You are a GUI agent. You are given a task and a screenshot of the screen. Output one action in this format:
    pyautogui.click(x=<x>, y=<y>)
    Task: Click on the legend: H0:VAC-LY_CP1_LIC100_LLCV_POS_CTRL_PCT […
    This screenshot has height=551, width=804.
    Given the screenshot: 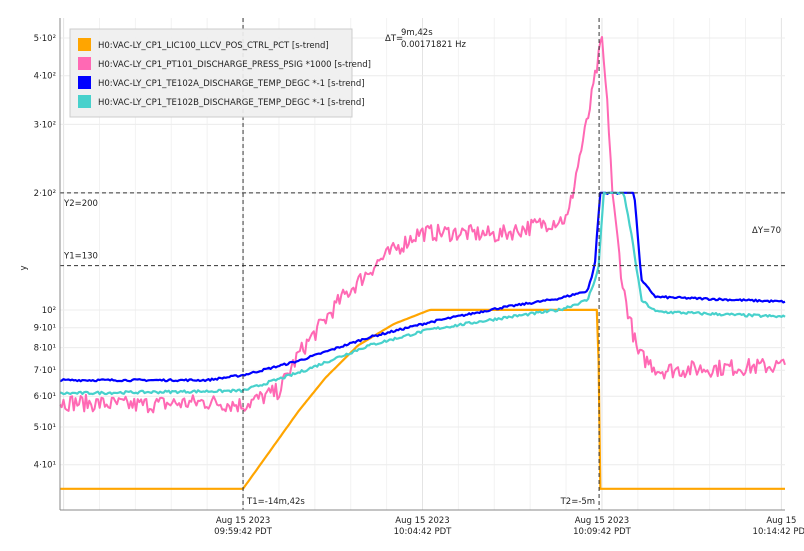 What is the action you would take?
    pyautogui.click(x=220, y=73)
    